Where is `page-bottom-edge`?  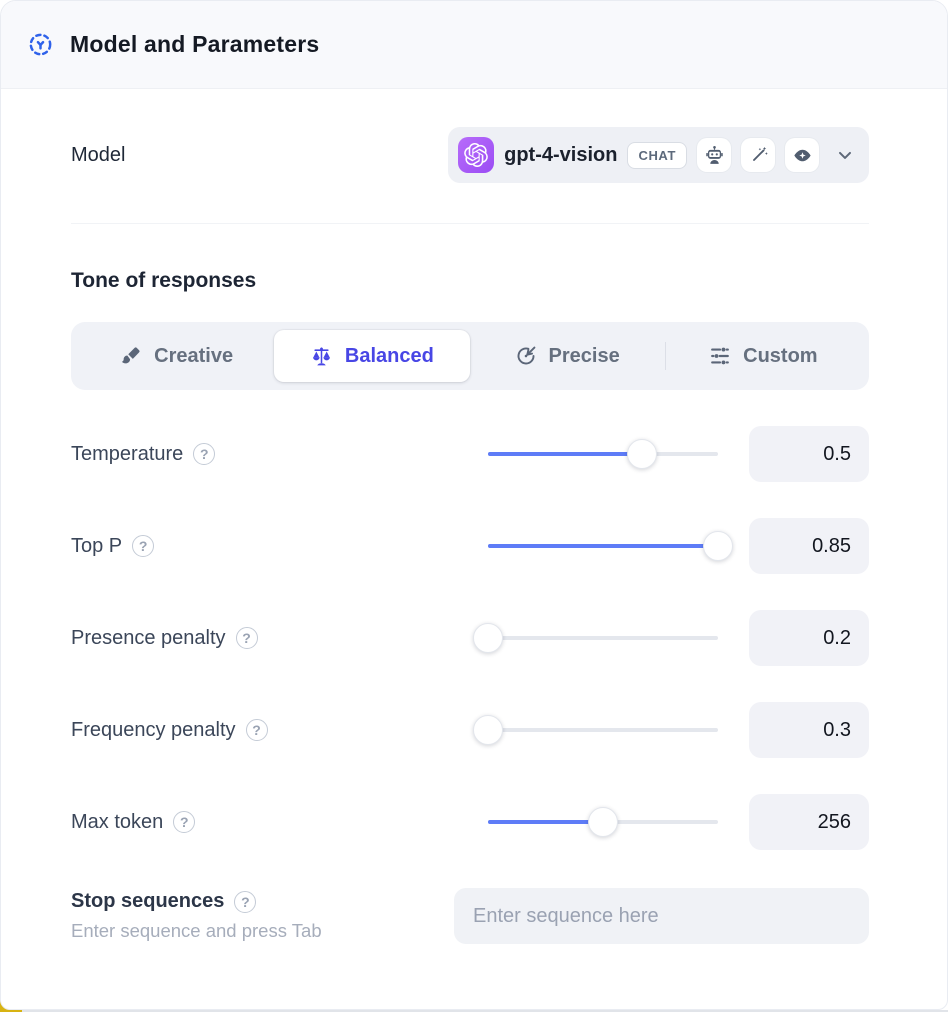 page-bottom-edge is located at coordinates (474, 1011).